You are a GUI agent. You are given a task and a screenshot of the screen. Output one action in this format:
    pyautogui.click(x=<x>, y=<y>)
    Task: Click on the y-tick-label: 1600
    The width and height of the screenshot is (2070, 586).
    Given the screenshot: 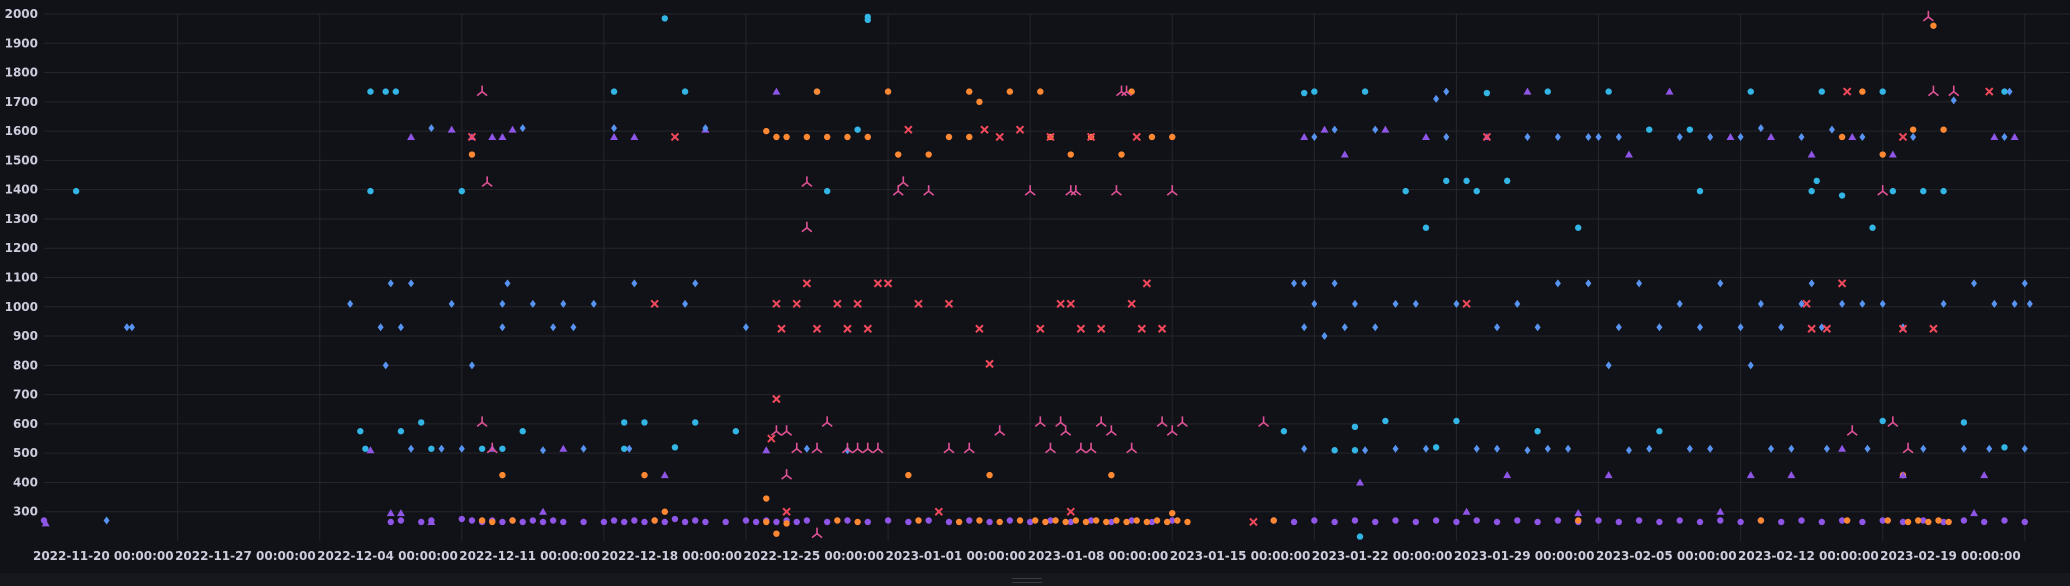 What is the action you would take?
    pyautogui.click(x=21, y=131)
    